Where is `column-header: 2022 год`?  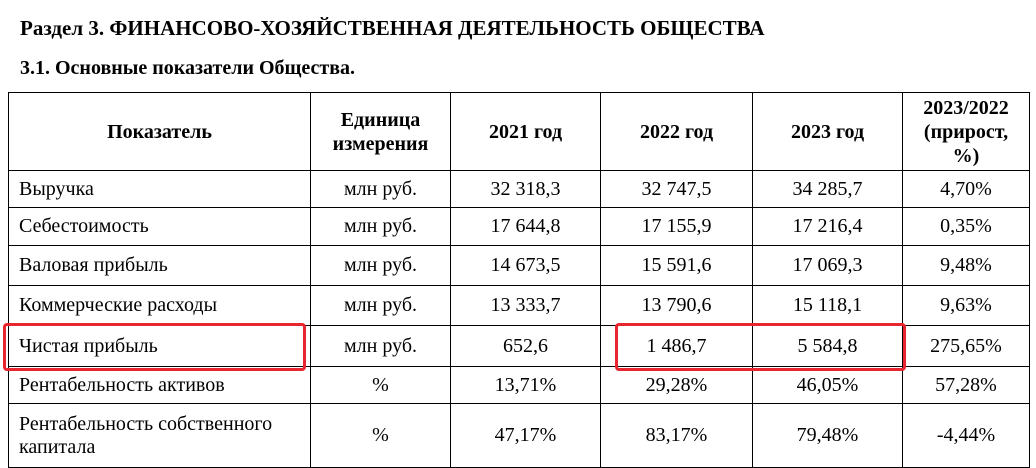
column-header: 2022 год is located at coordinates (676, 131).